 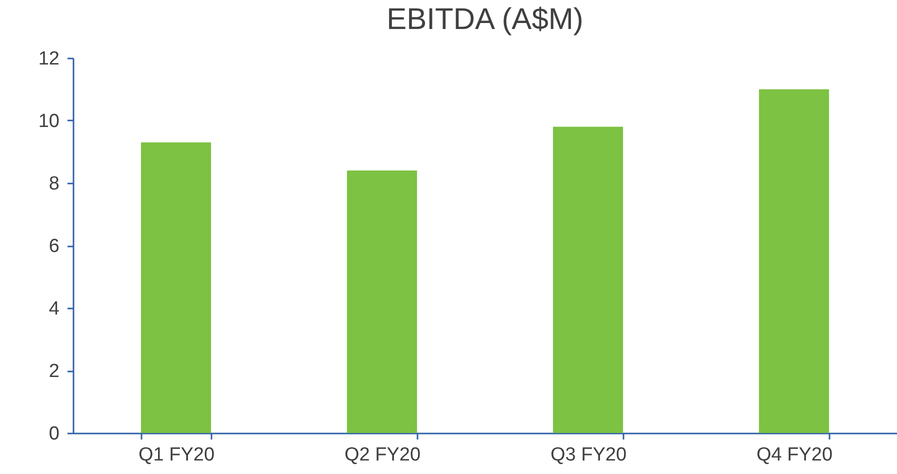 I want to click on y-tick-label: 8, so click(x=54, y=184).